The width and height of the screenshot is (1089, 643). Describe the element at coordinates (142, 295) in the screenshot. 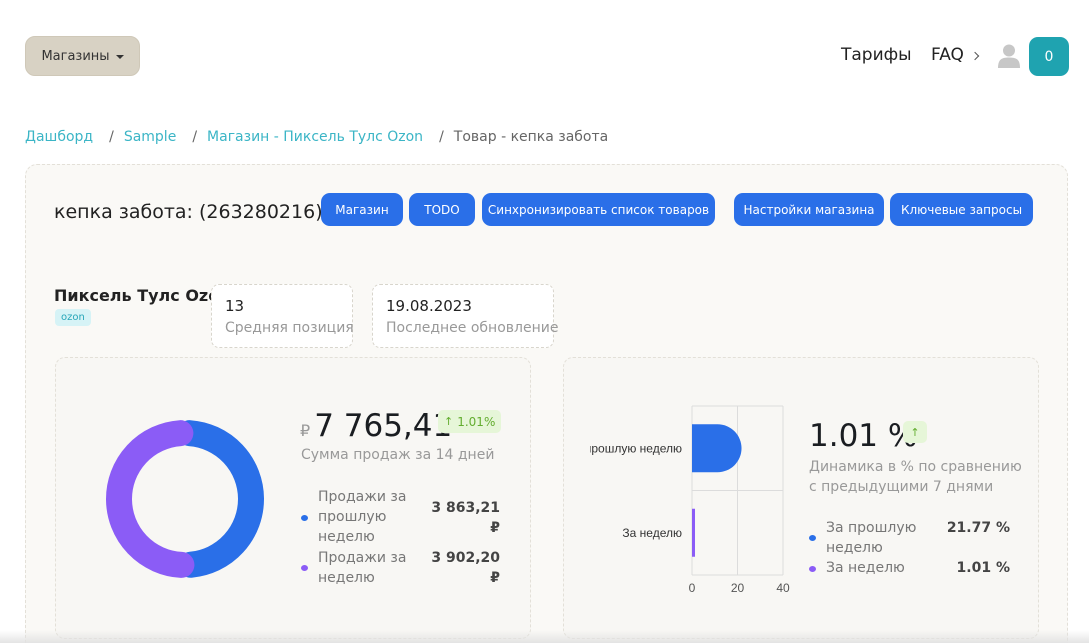

I see `store-name: Пиксель Тулс Ozon` at that location.